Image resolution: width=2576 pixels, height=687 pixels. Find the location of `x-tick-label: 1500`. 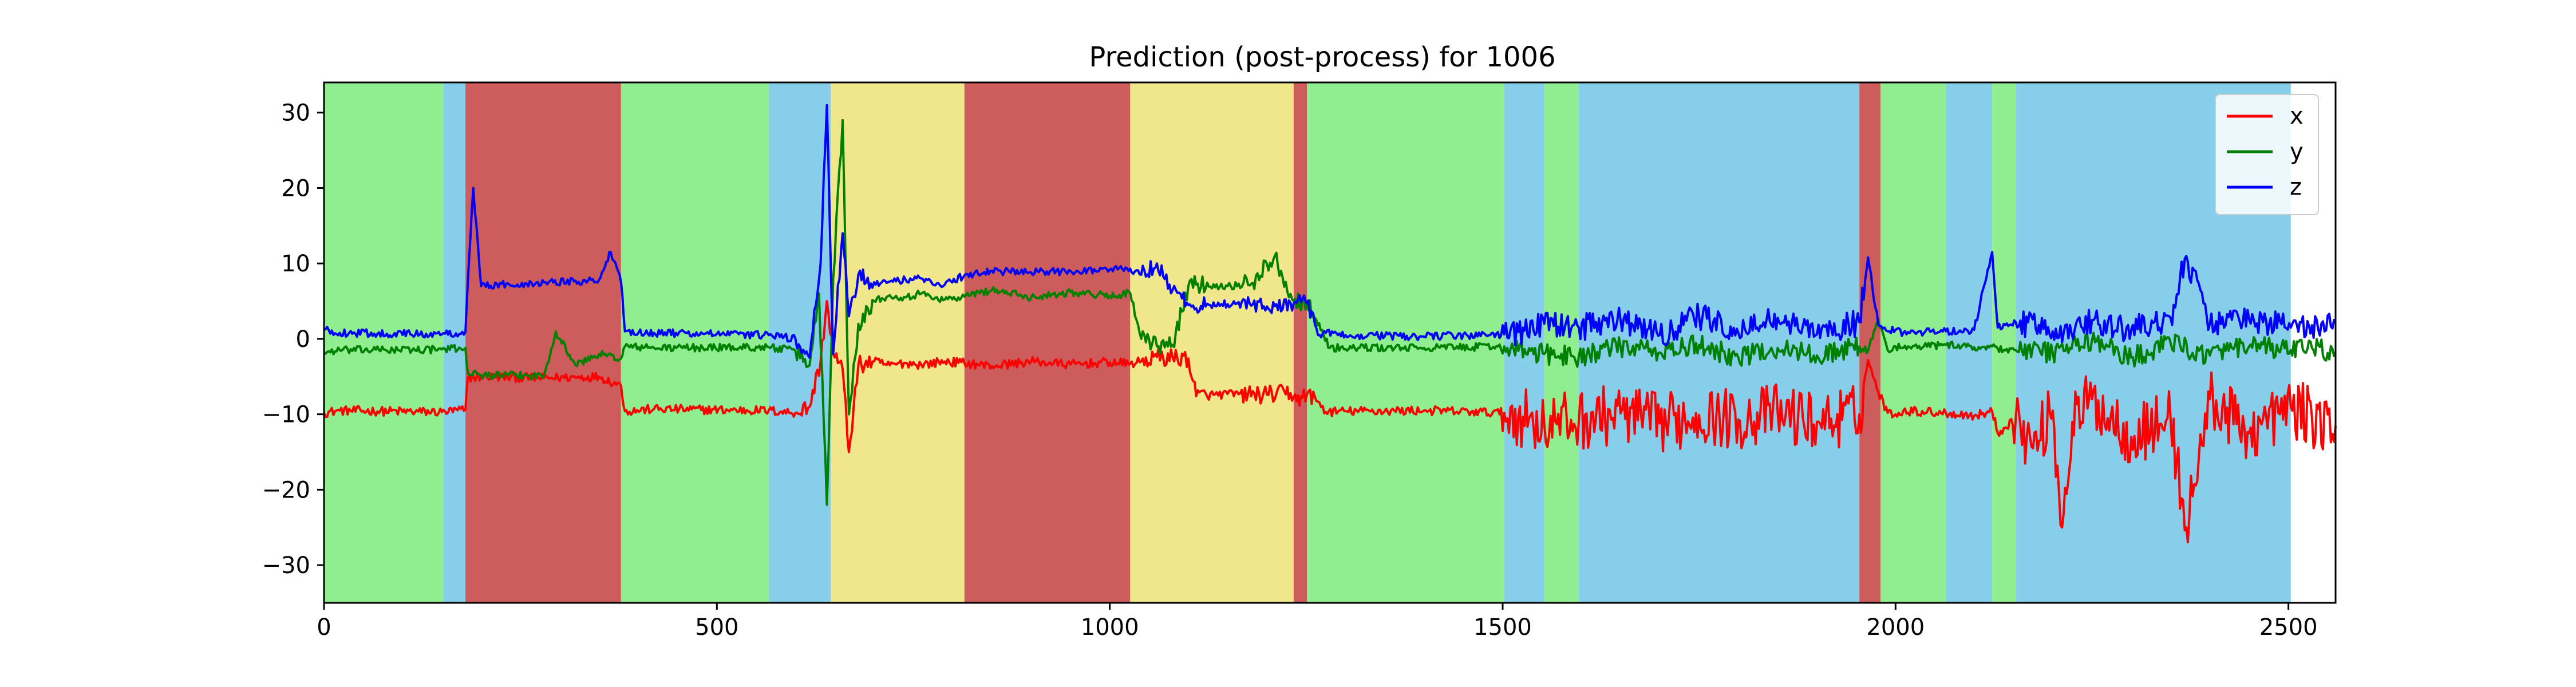

x-tick-label: 1500 is located at coordinates (1502, 627).